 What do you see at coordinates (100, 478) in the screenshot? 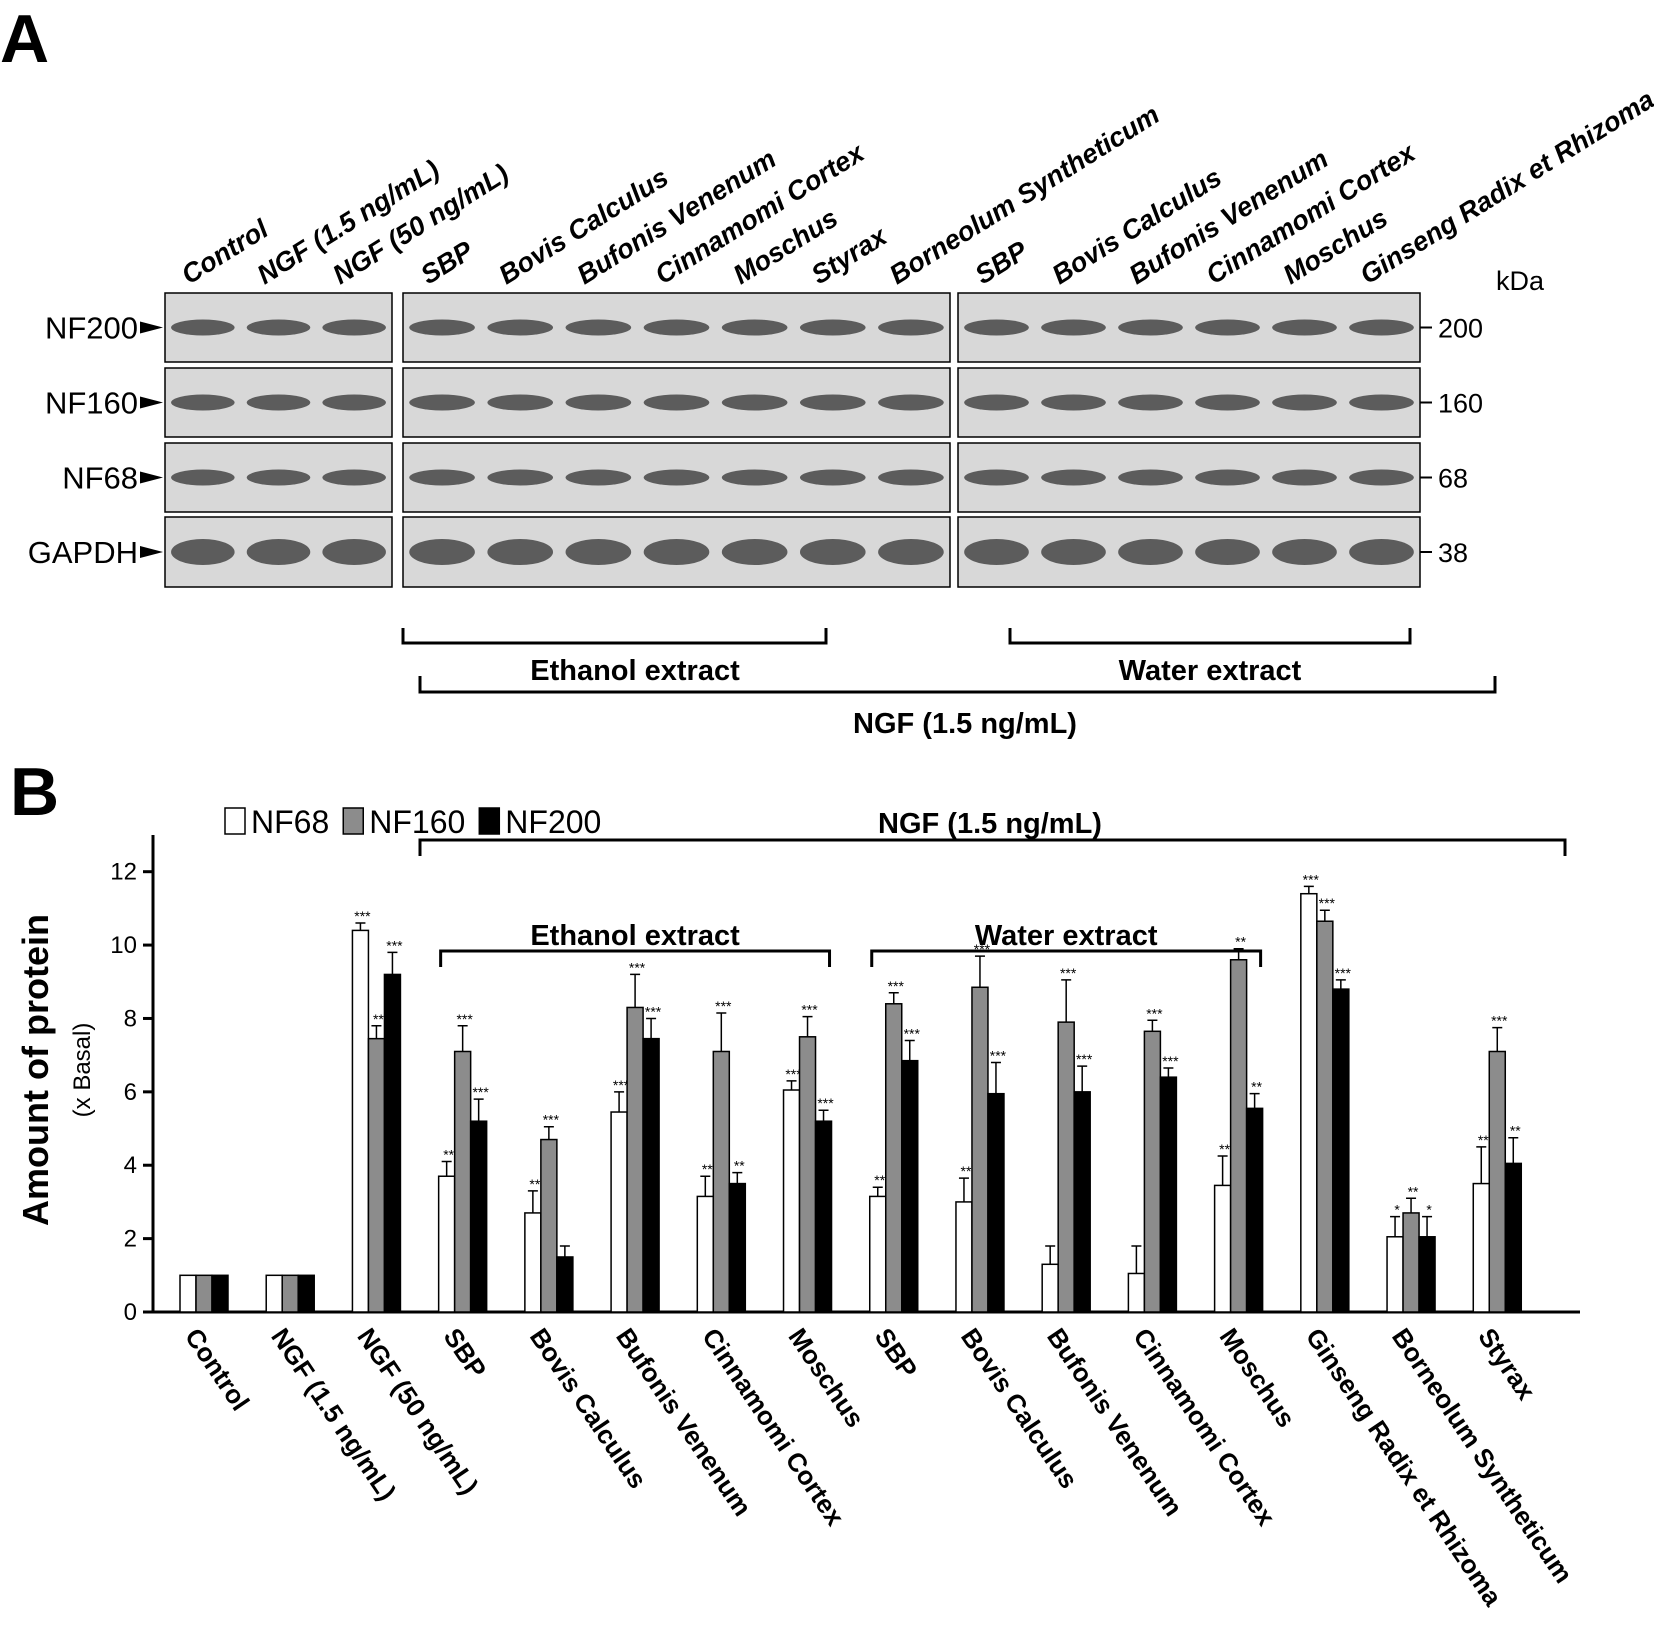
I see `row-label: NF68` at bounding box center [100, 478].